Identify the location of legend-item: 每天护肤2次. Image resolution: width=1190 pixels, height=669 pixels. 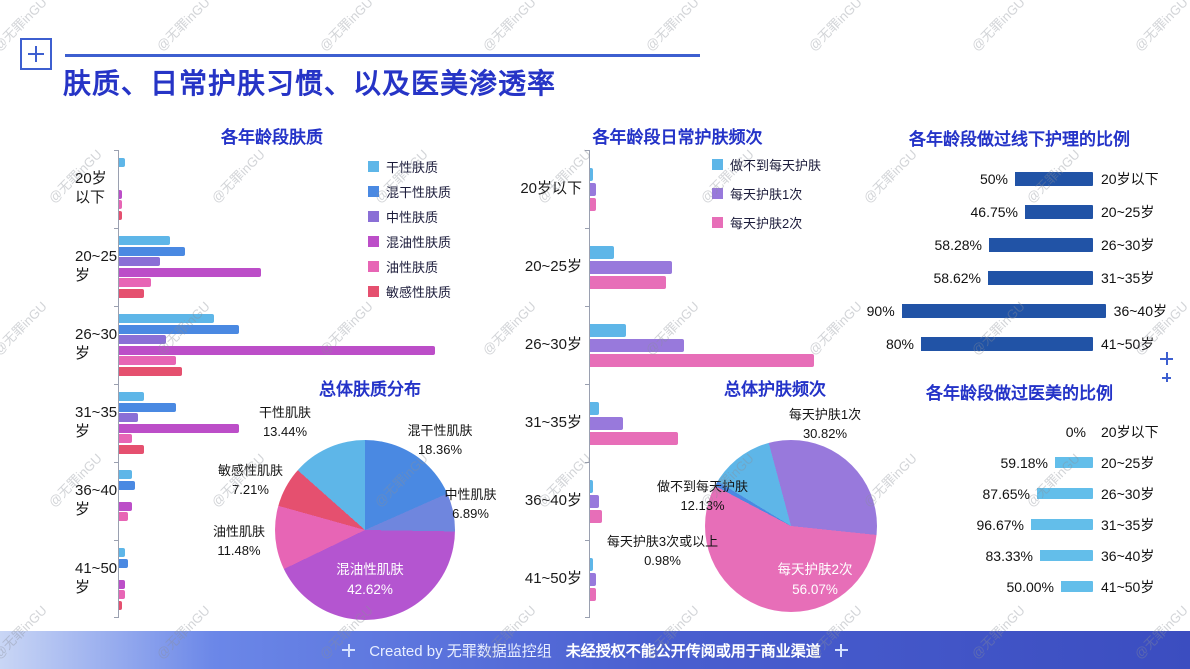
(766, 222).